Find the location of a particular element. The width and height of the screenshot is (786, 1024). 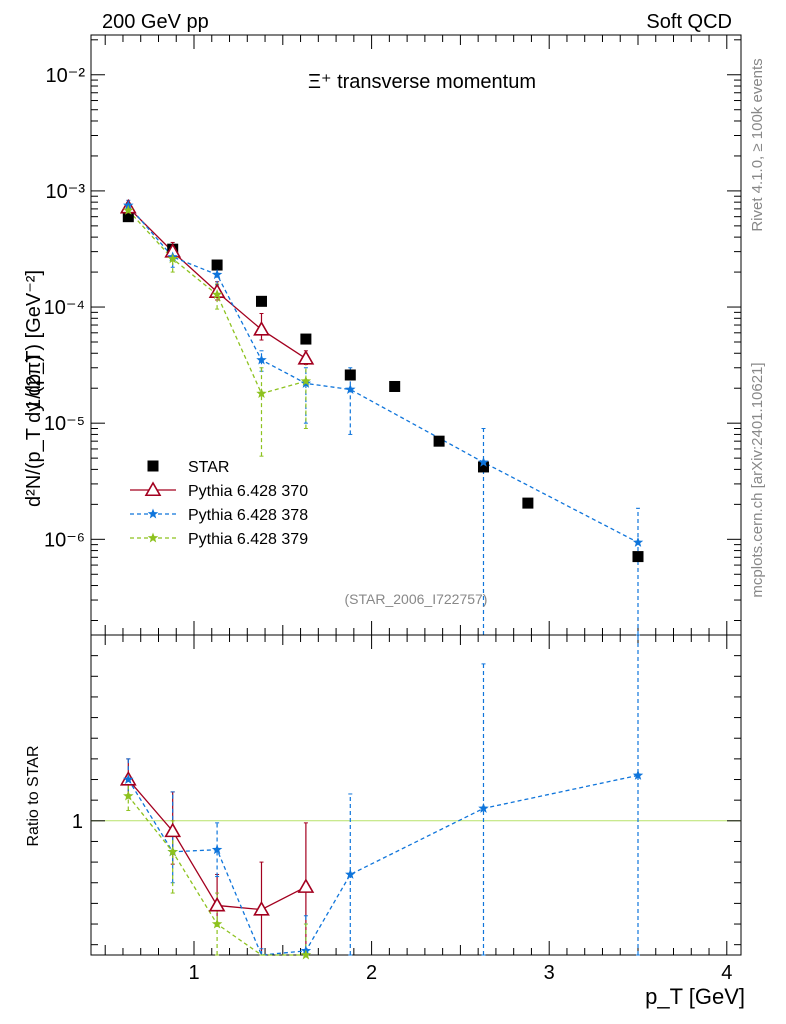

ratio-ylabel: Ratio to STAR is located at coordinates (33, 795).